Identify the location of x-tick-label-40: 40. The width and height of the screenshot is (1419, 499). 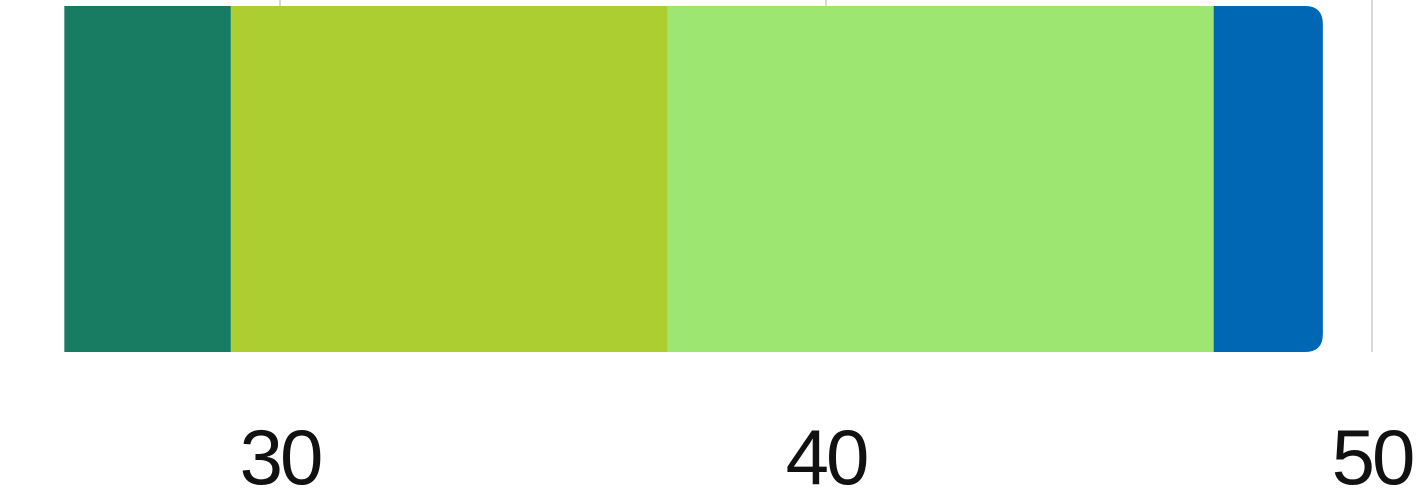
(826, 456).